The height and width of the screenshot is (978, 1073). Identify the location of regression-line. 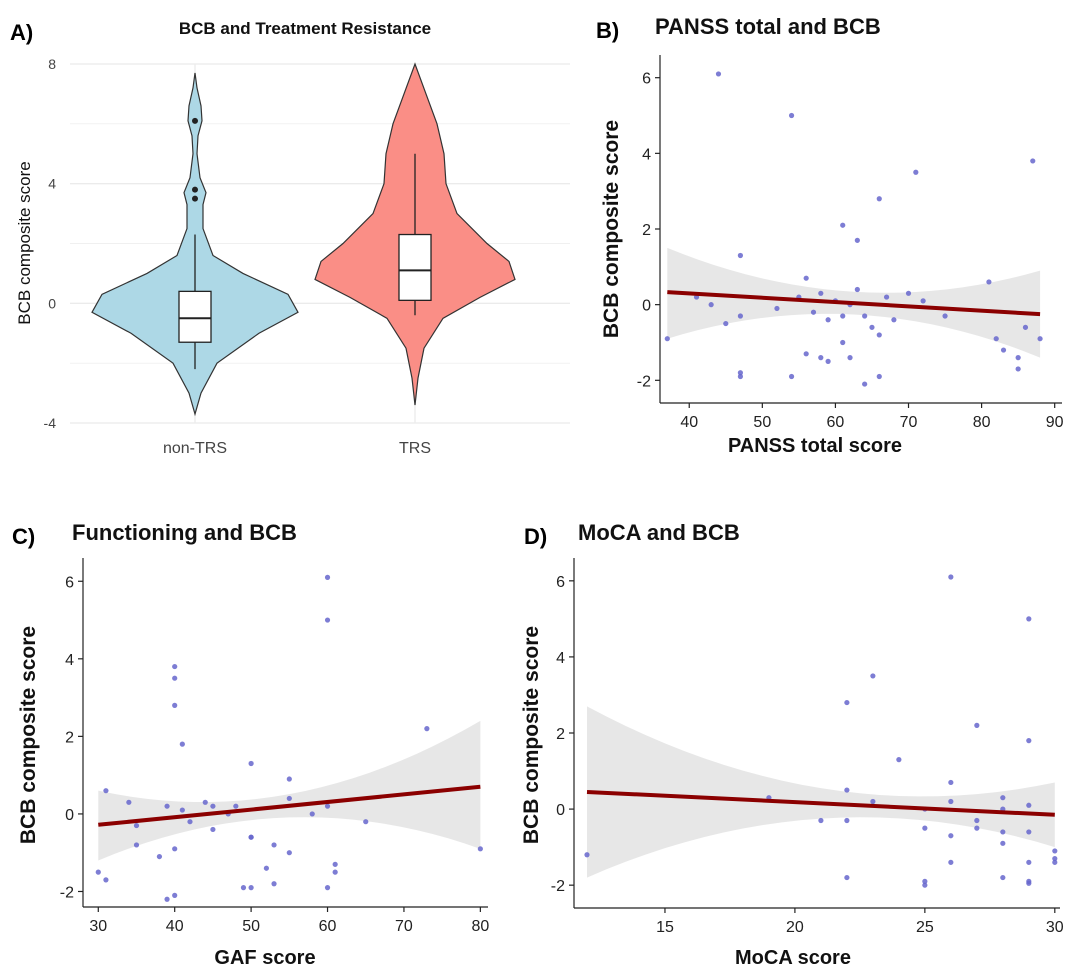
(854, 303).